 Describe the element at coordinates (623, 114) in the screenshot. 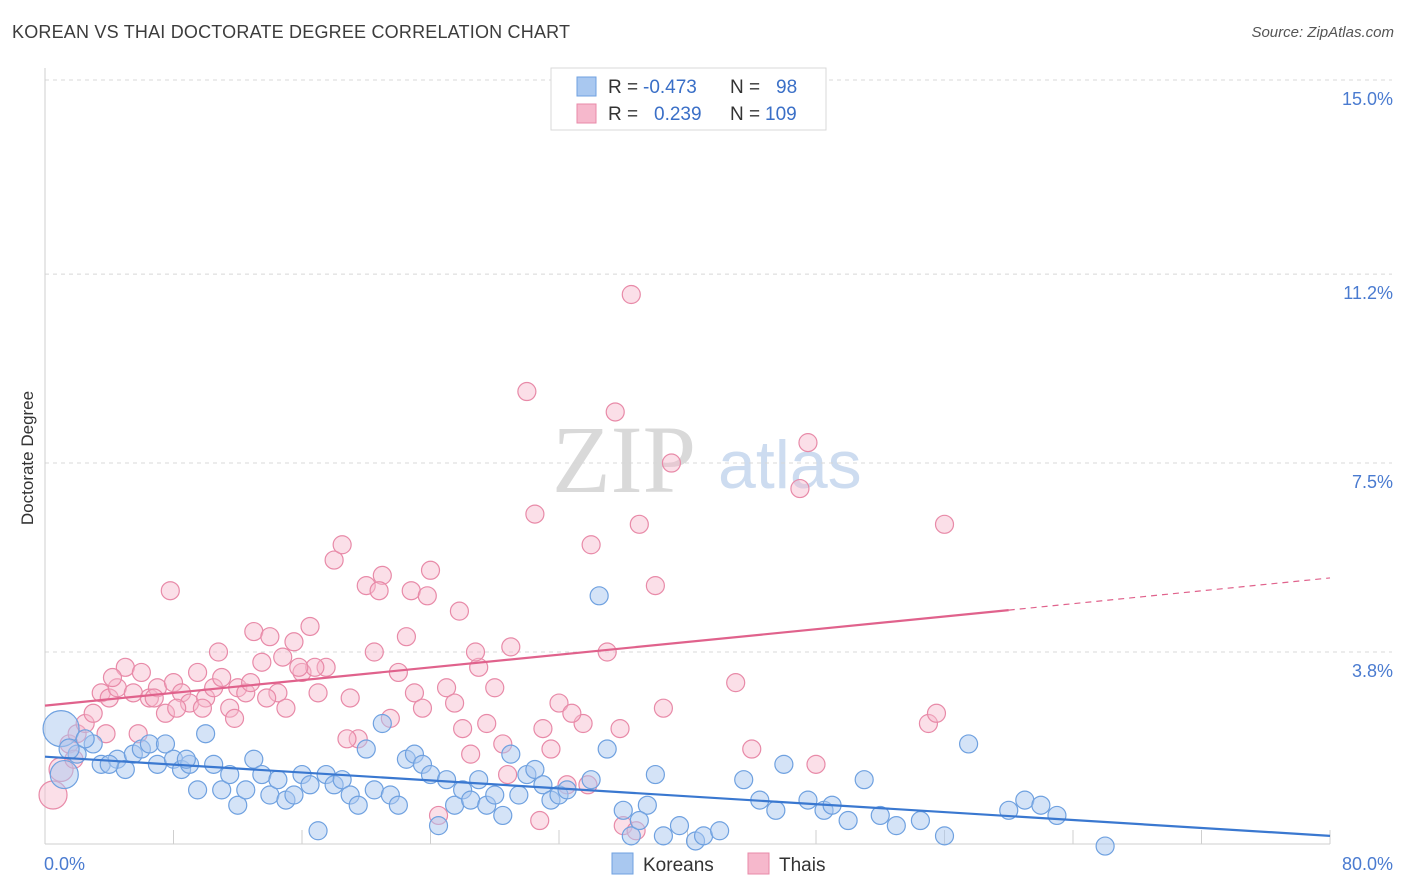

I see `legend-thai-r-label: R =` at that location.